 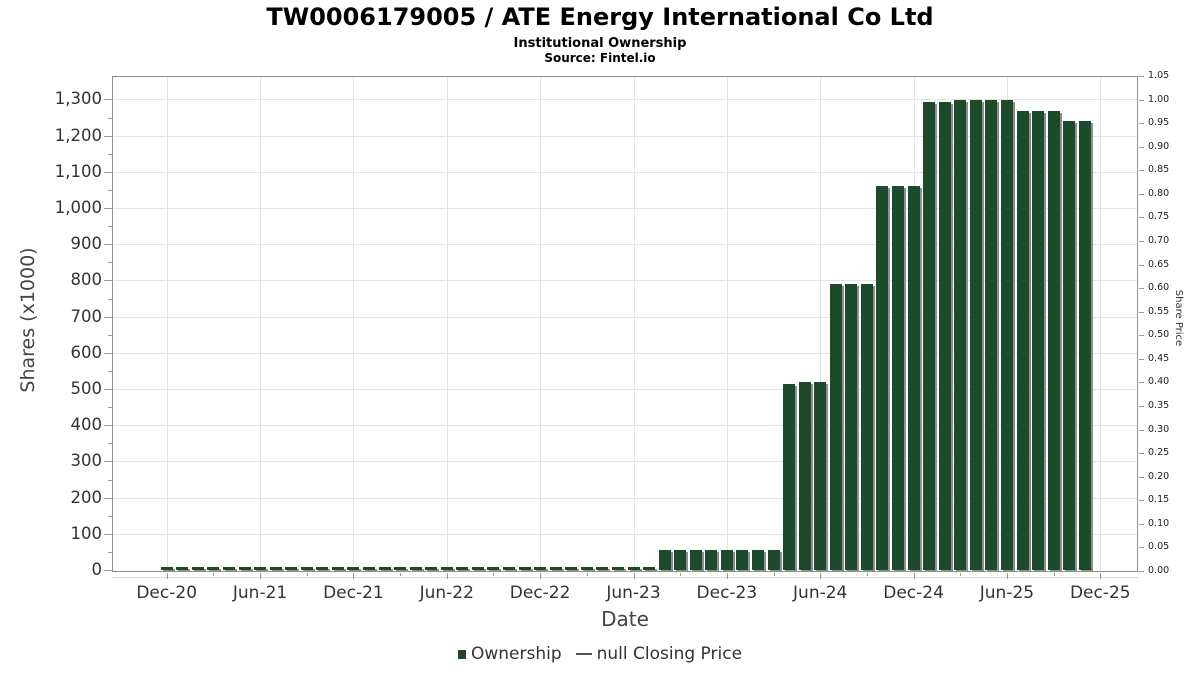 I want to click on y2-tick-label: 0.50, so click(x=1159, y=335).